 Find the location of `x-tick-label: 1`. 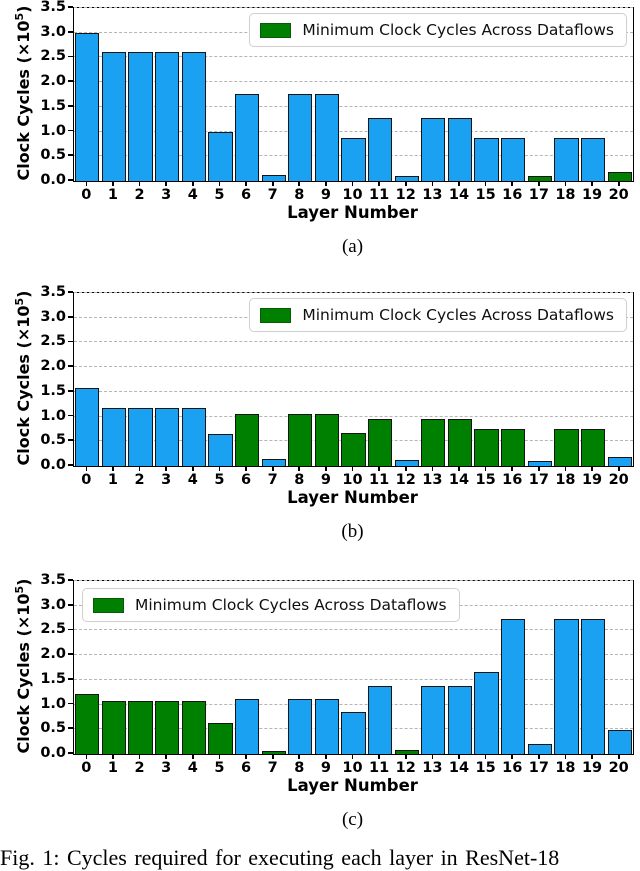

x-tick-label: 1 is located at coordinates (112, 768).